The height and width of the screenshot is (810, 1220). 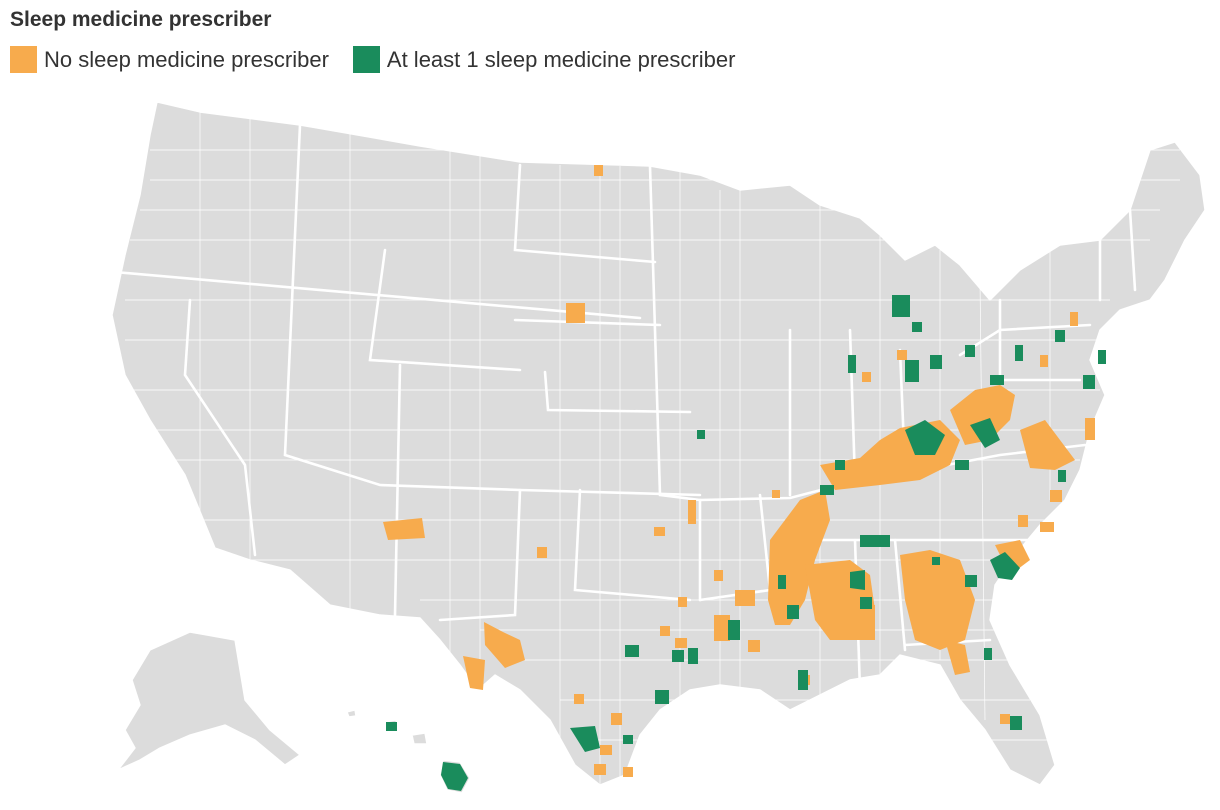 I want to click on legend-item-at-least-one: At least 1 sleep medicine prescriber, so click(x=544, y=59).